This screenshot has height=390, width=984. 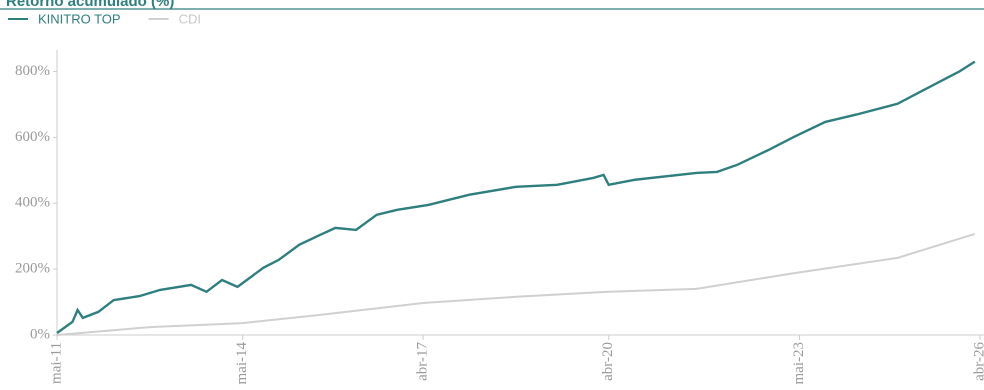 What do you see at coordinates (90, 5) in the screenshot?
I see `chart-title: Retorno acumulado (%)` at bounding box center [90, 5].